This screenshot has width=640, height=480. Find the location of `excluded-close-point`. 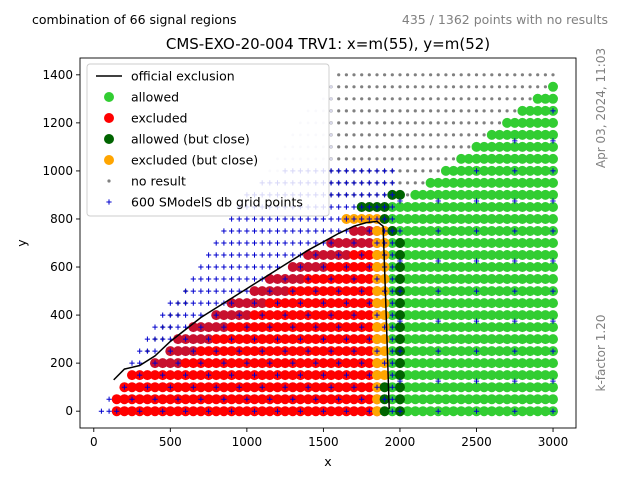

excluded-close-point is located at coordinates (377, 375).